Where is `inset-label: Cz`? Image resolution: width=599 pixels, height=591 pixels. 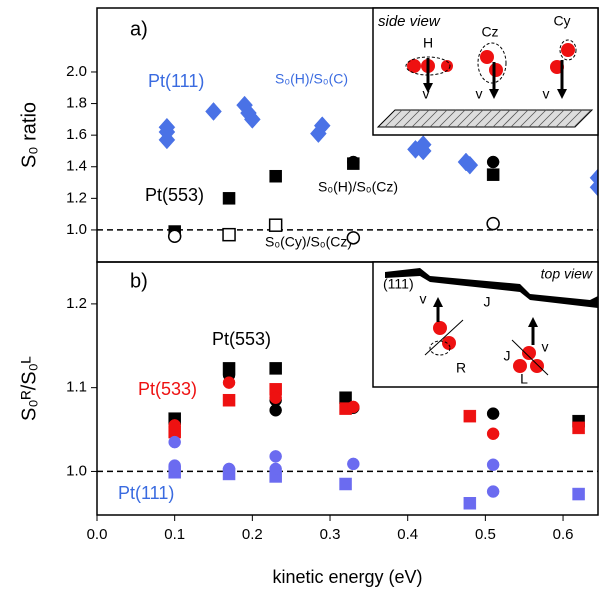
inset-label: Cz is located at coordinates (489, 32).